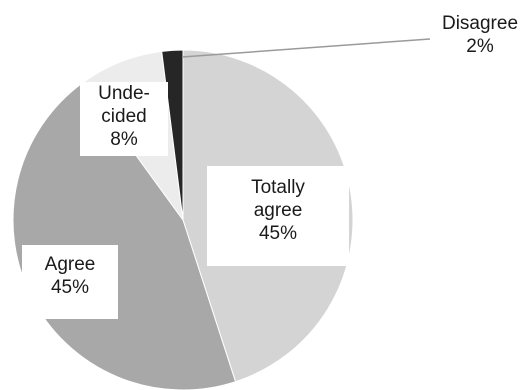 The width and height of the screenshot is (530, 390). I want to click on label-totally-agree: Totally agree 45%, so click(278, 216).